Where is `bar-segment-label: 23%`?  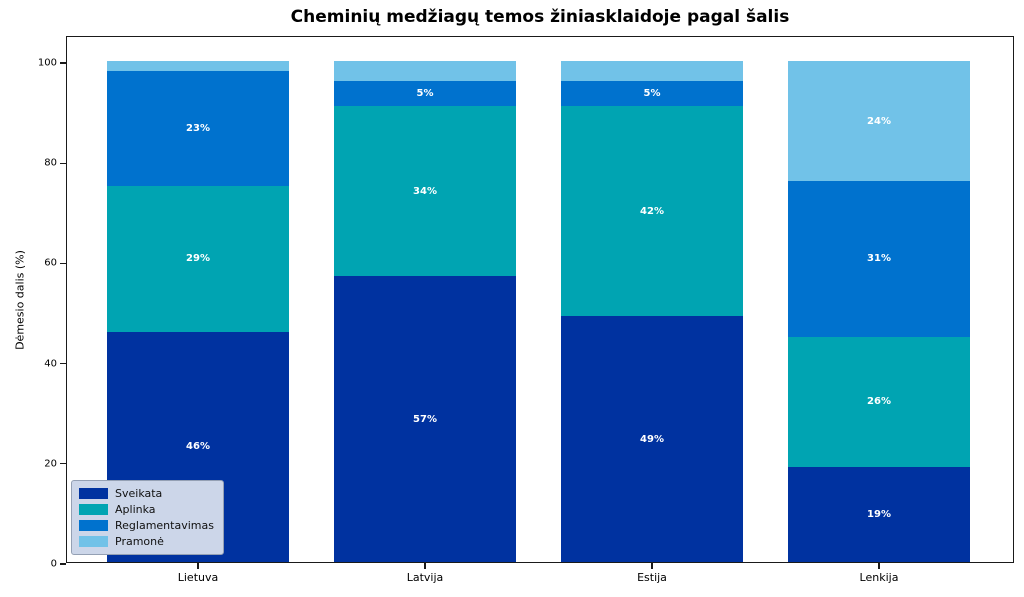
bar-segment-label: 23% is located at coordinates (198, 129).